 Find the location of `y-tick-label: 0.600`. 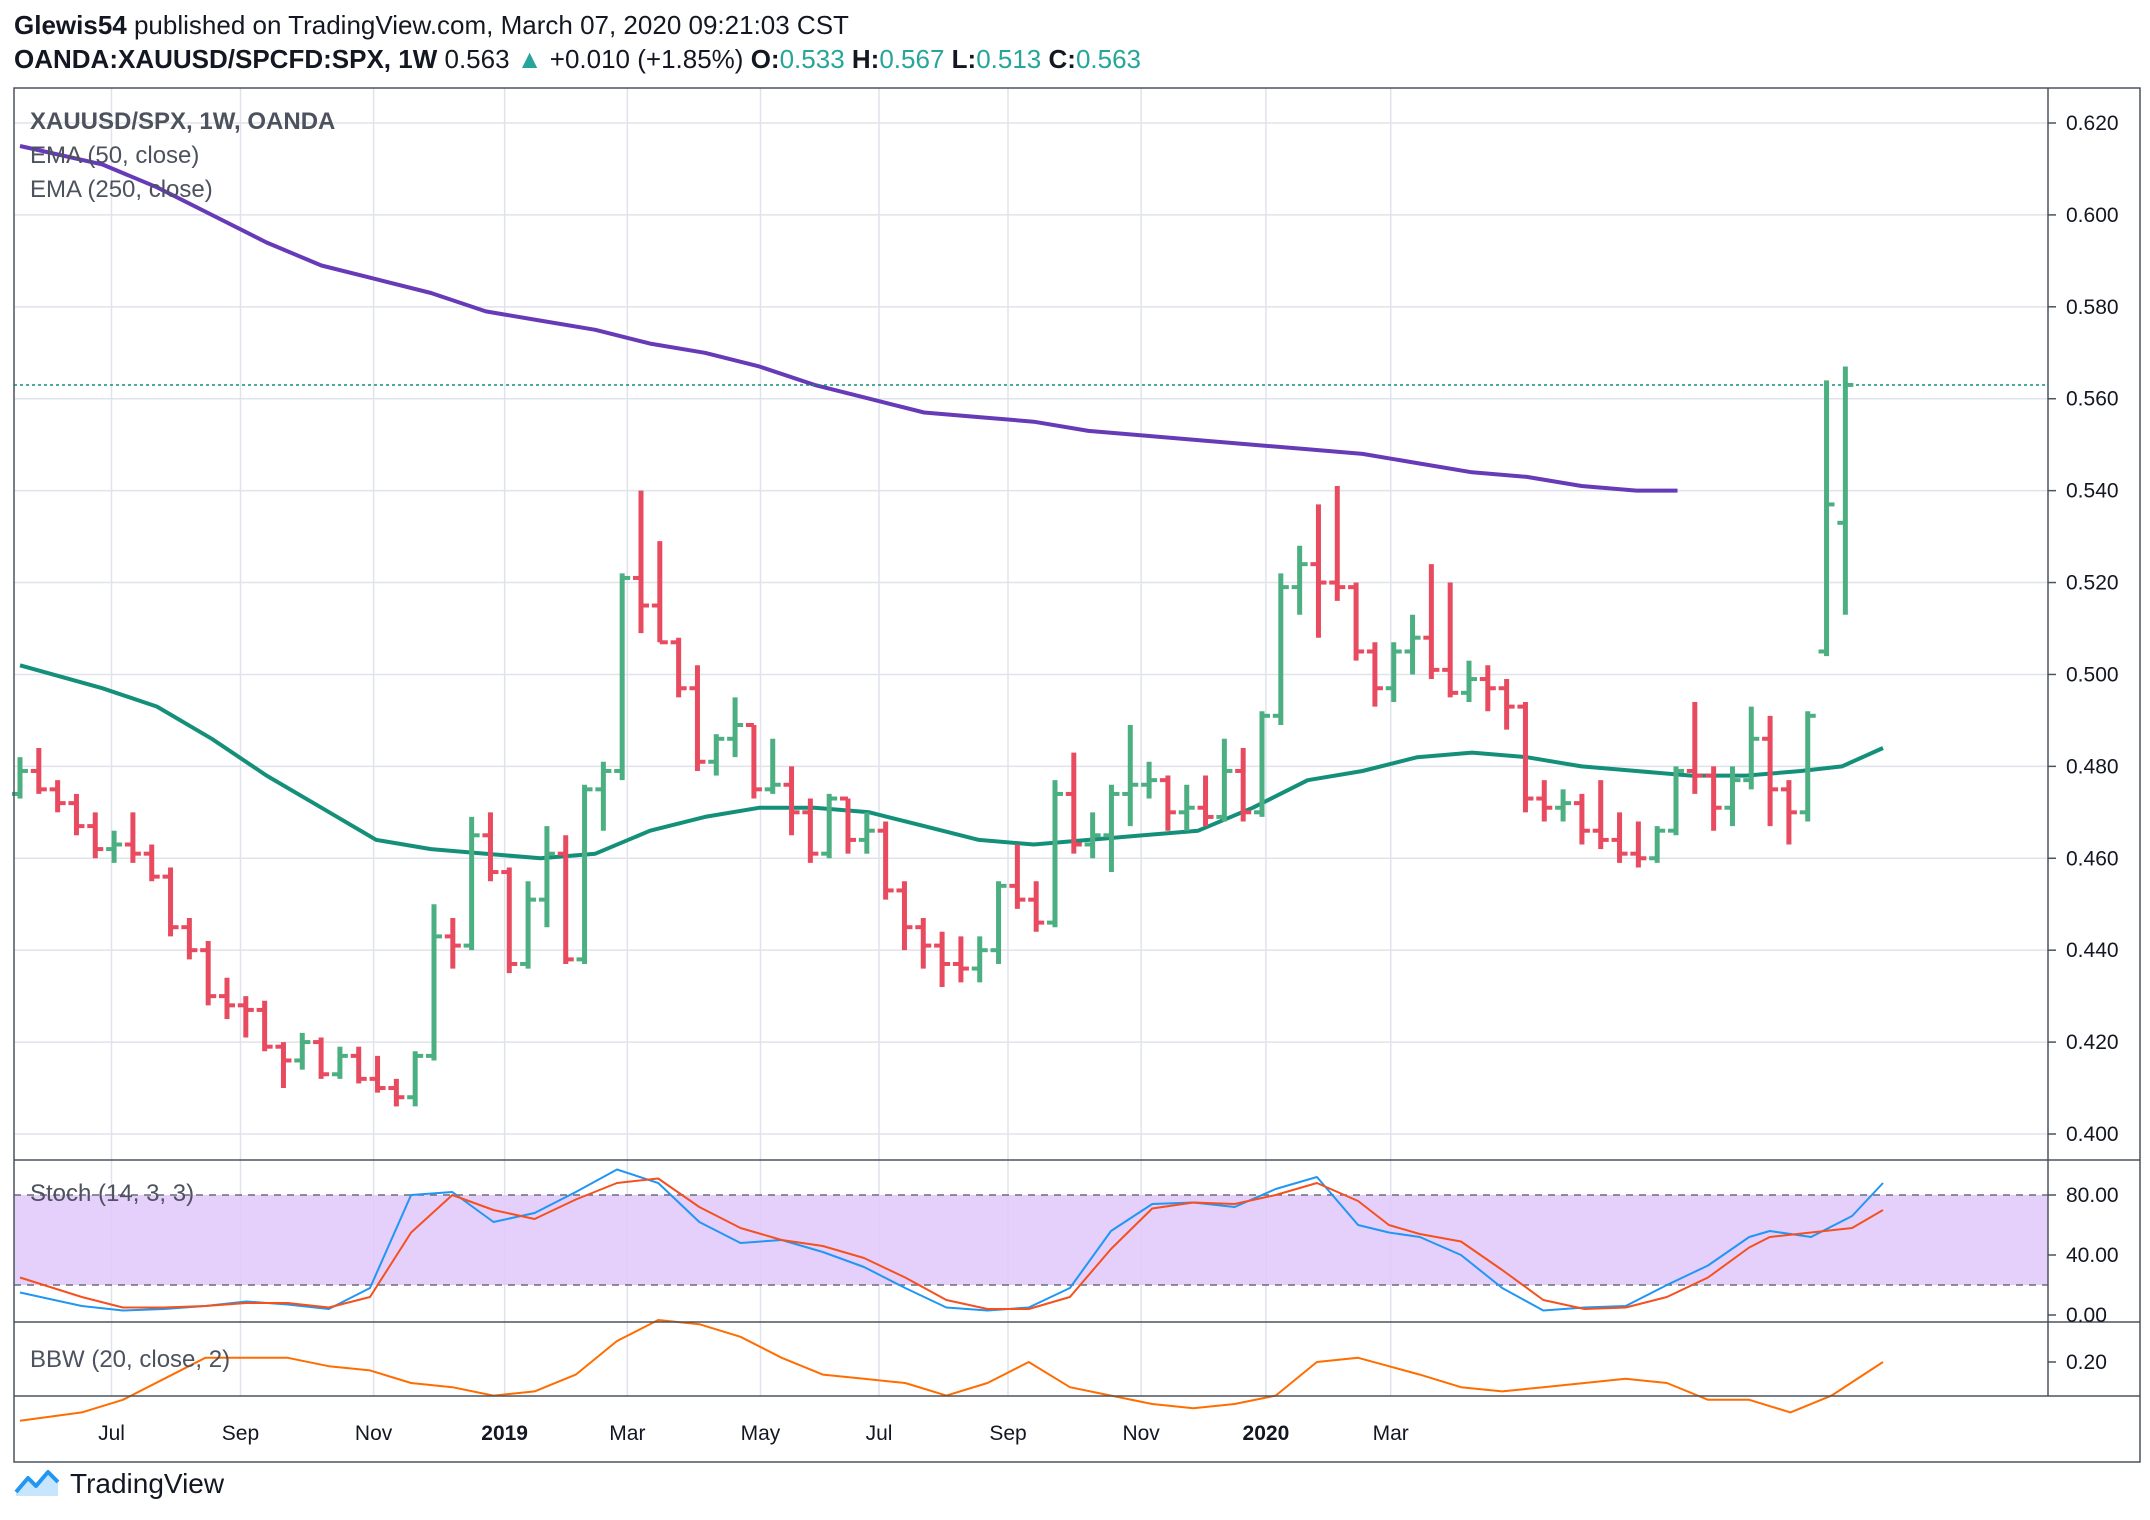

y-tick-label: 0.600 is located at coordinates (2092, 215).